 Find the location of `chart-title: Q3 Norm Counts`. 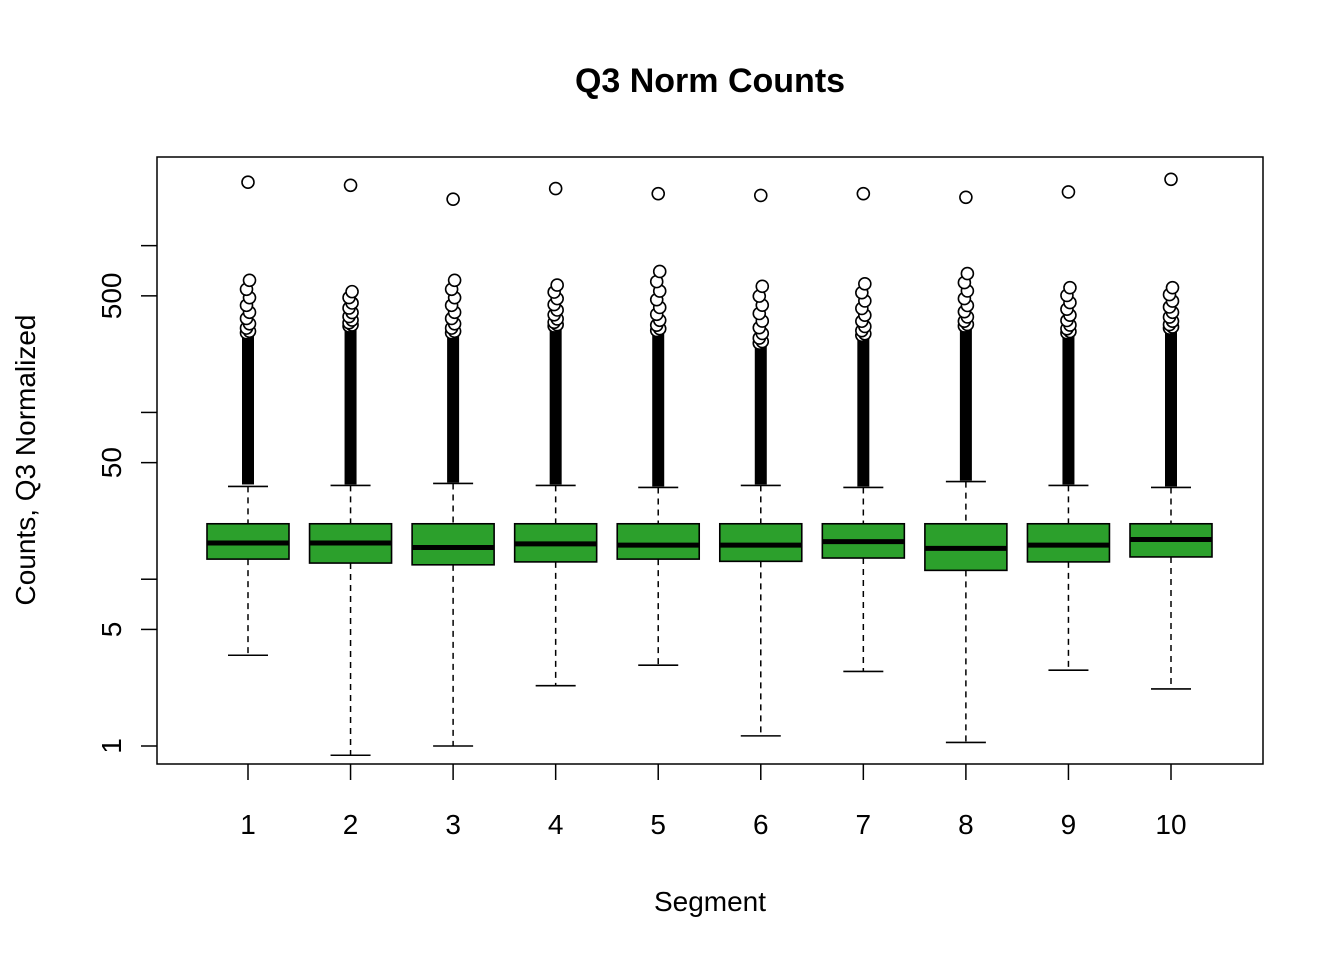

chart-title: Q3 Norm Counts is located at coordinates (710, 81).